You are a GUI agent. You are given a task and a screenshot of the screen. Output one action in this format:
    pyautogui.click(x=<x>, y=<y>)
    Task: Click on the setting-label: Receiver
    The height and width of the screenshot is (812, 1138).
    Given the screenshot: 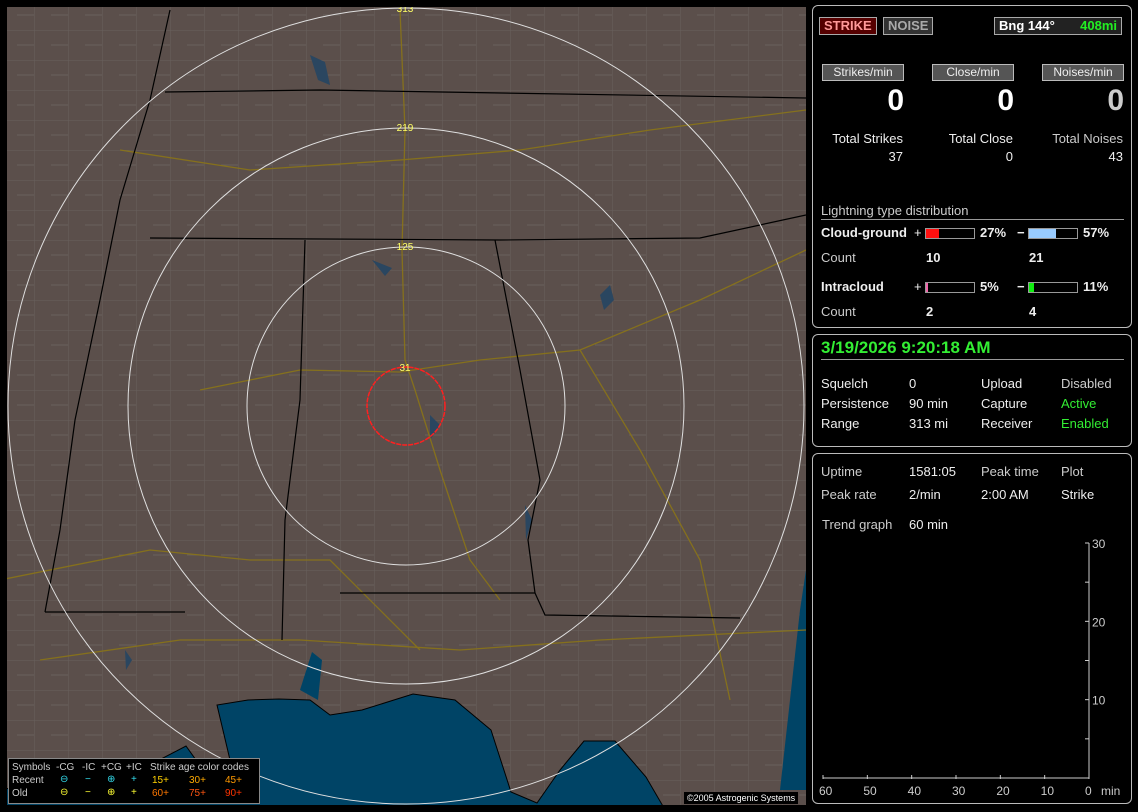 What is the action you would take?
    pyautogui.click(x=1007, y=423)
    